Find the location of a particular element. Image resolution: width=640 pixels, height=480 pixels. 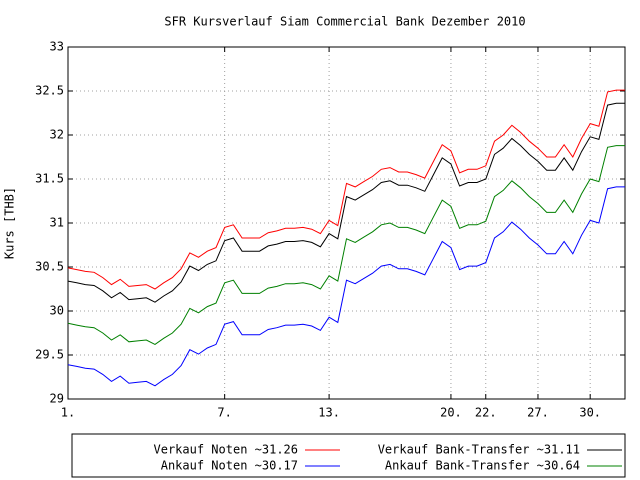

x-tick-label: 22. is located at coordinates (486, 413).